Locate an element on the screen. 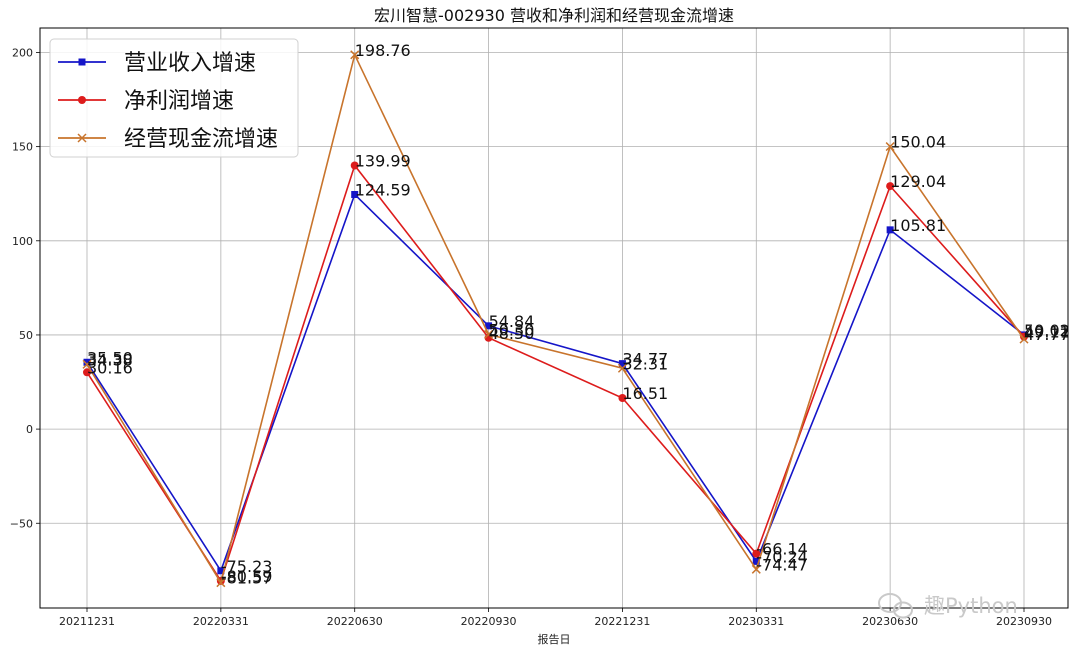  data-label: 150.04 is located at coordinates (918, 142).